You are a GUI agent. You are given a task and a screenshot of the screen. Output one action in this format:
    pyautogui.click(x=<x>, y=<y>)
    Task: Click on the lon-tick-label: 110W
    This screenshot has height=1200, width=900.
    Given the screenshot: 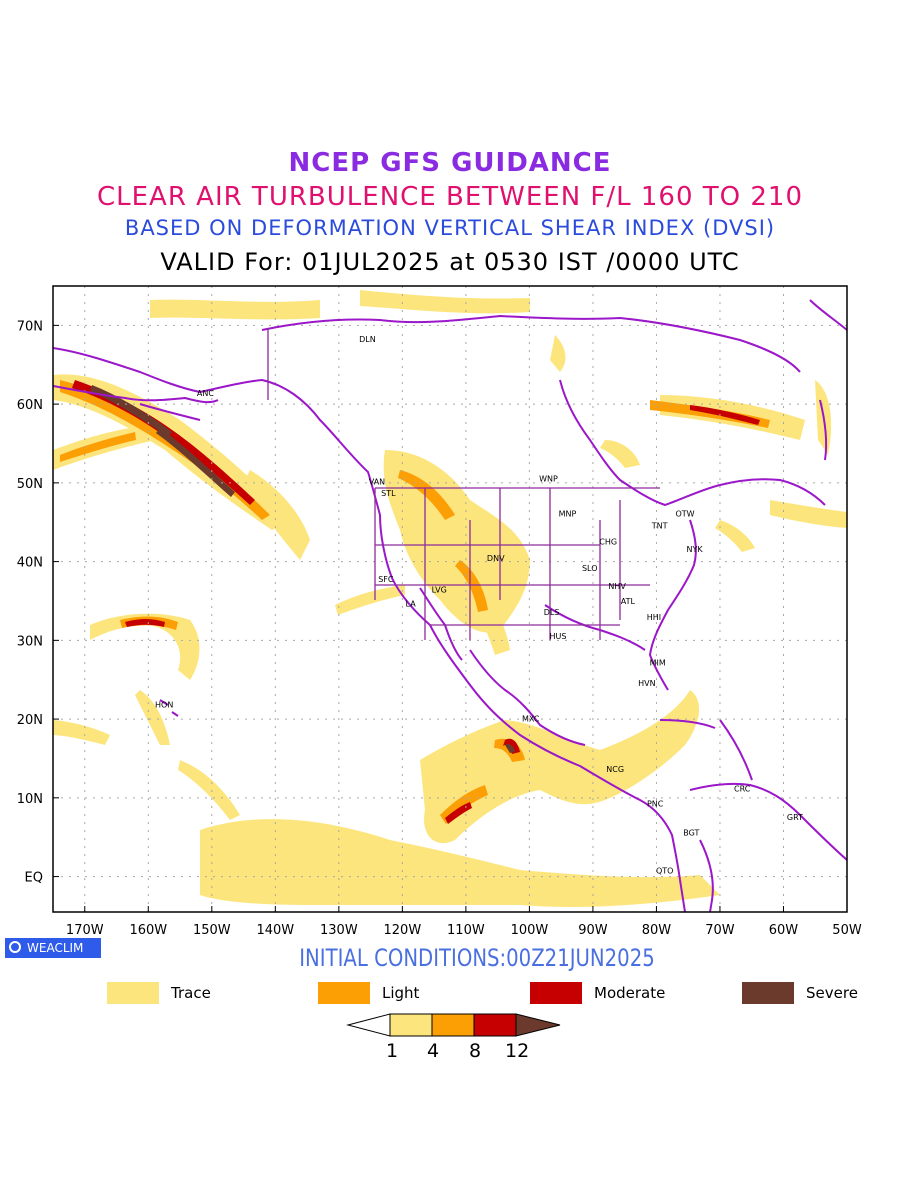 What is the action you would take?
    pyautogui.click(x=466, y=930)
    